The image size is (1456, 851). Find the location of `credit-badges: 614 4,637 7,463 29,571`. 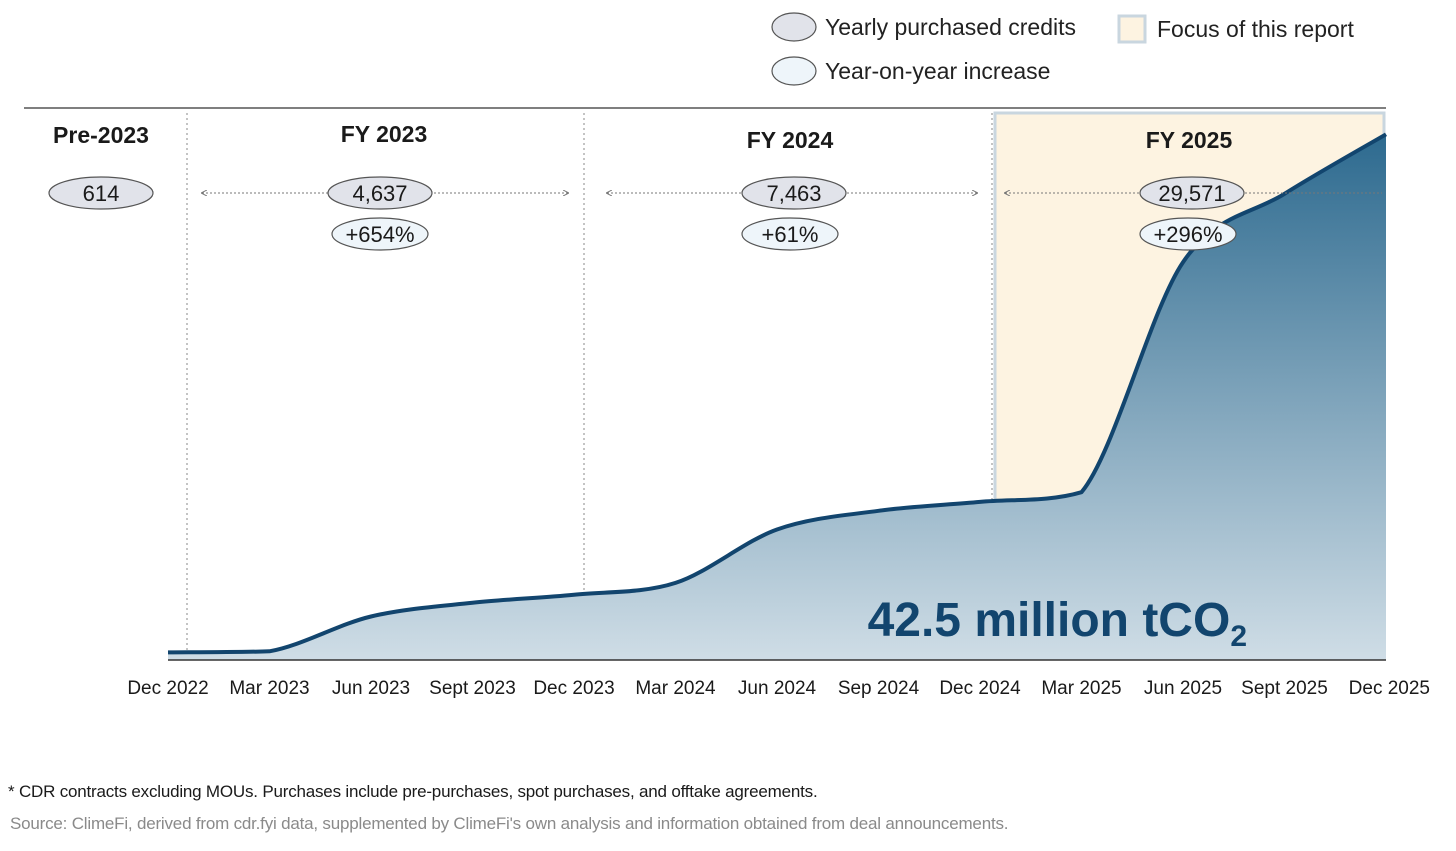

credit-badges: 614 4,637 7,463 29,571 is located at coordinates (646, 193).